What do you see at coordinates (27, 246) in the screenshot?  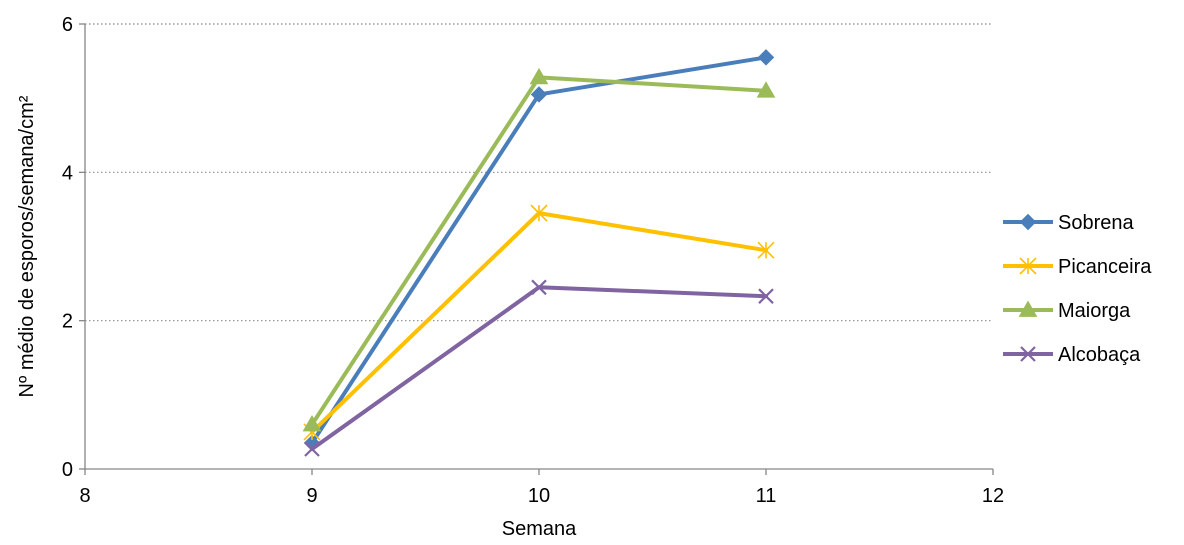 I see `y-axis-title: Nº médio de esporos/semana/cm²` at bounding box center [27, 246].